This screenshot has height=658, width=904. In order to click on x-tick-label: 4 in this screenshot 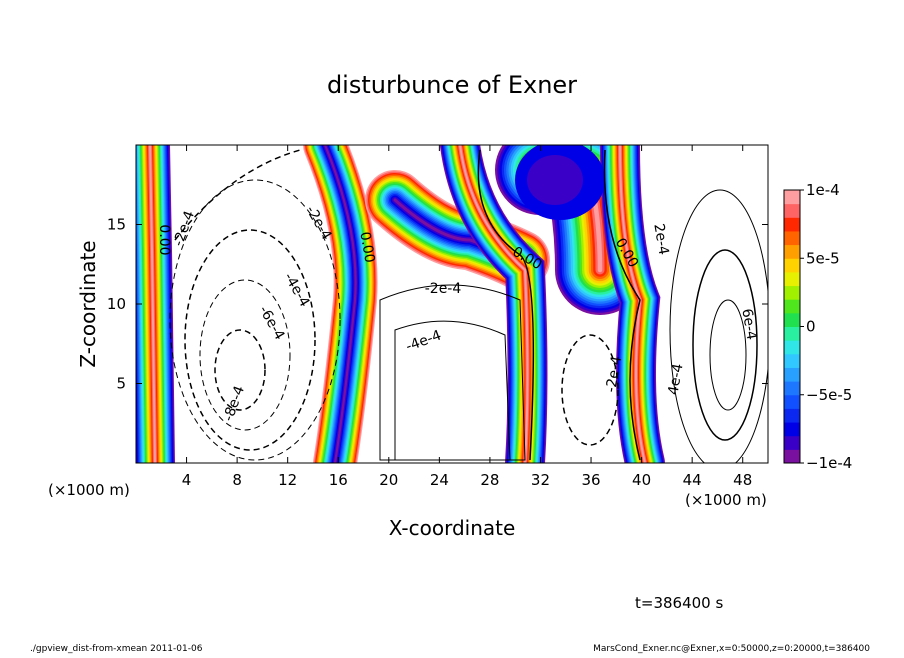, I will do `click(187, 480)`.